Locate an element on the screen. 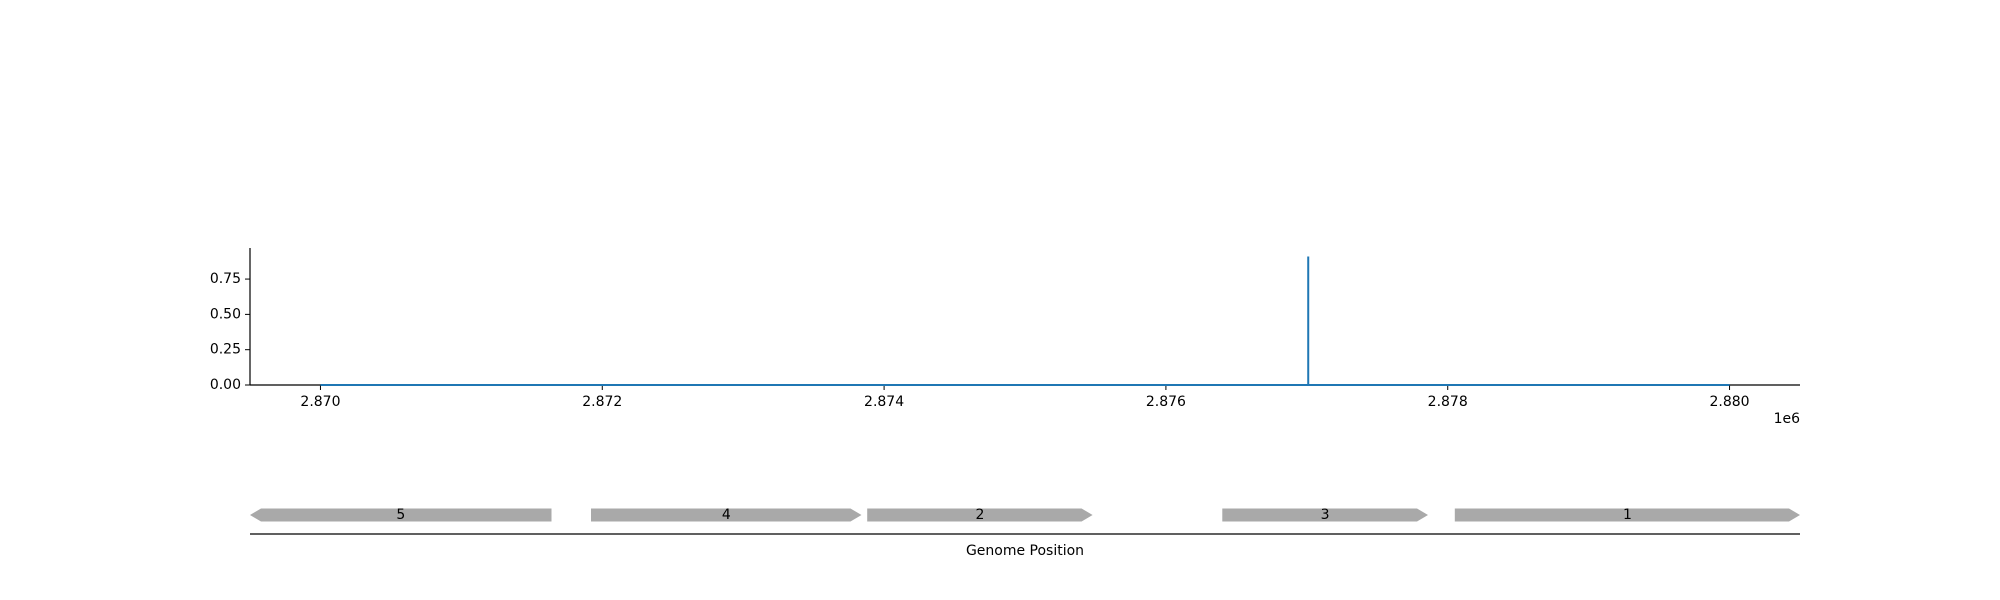 Image resolution: width=2000 pixels, height=600 pixels. gene-label-4: 4 is located at coordinates (726, 515).